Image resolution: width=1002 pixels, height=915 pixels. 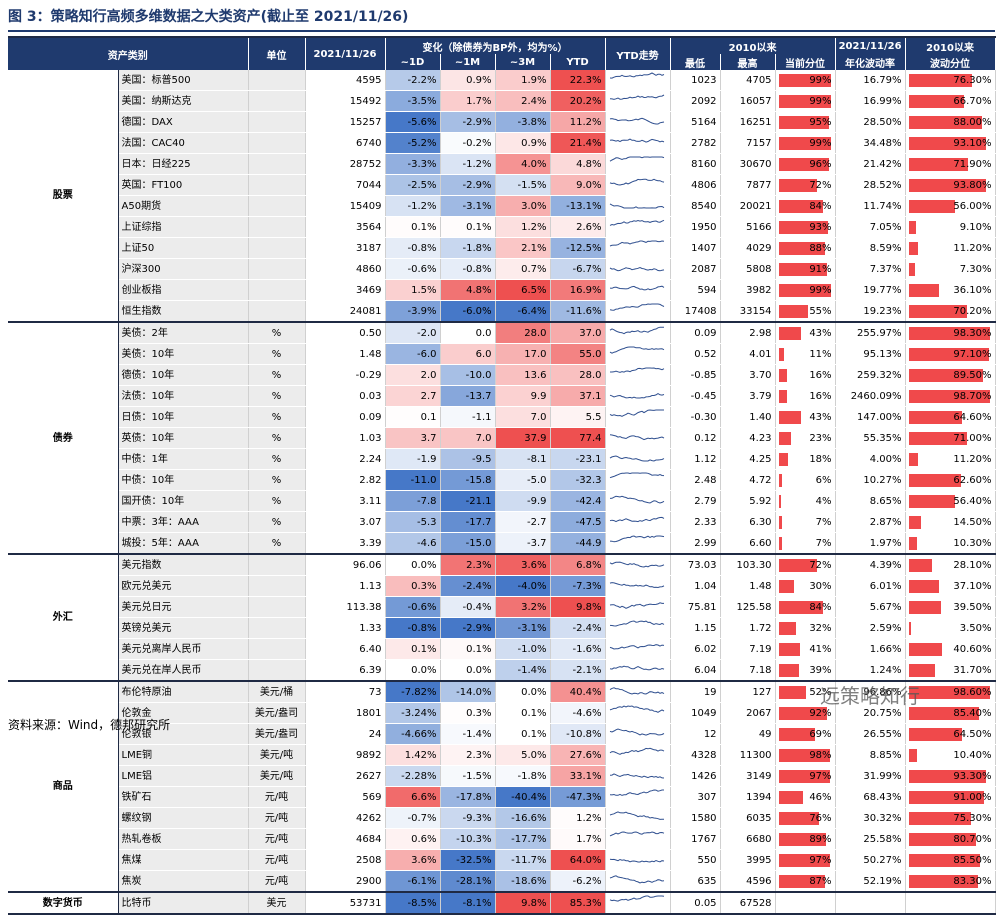 I want to click on value-cell: 11300, so click(x=748, y=755).